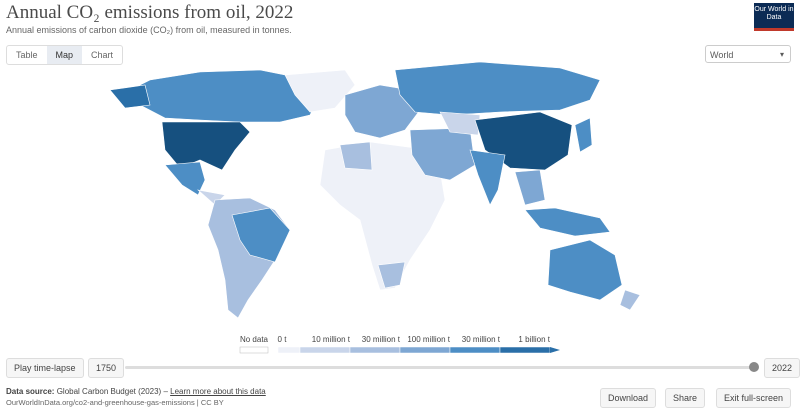 The width and height of the screenshot is (800, 411). Describe the element at coordinates (754, 367) in the screenshot. I see `timeline-handle` at that location.